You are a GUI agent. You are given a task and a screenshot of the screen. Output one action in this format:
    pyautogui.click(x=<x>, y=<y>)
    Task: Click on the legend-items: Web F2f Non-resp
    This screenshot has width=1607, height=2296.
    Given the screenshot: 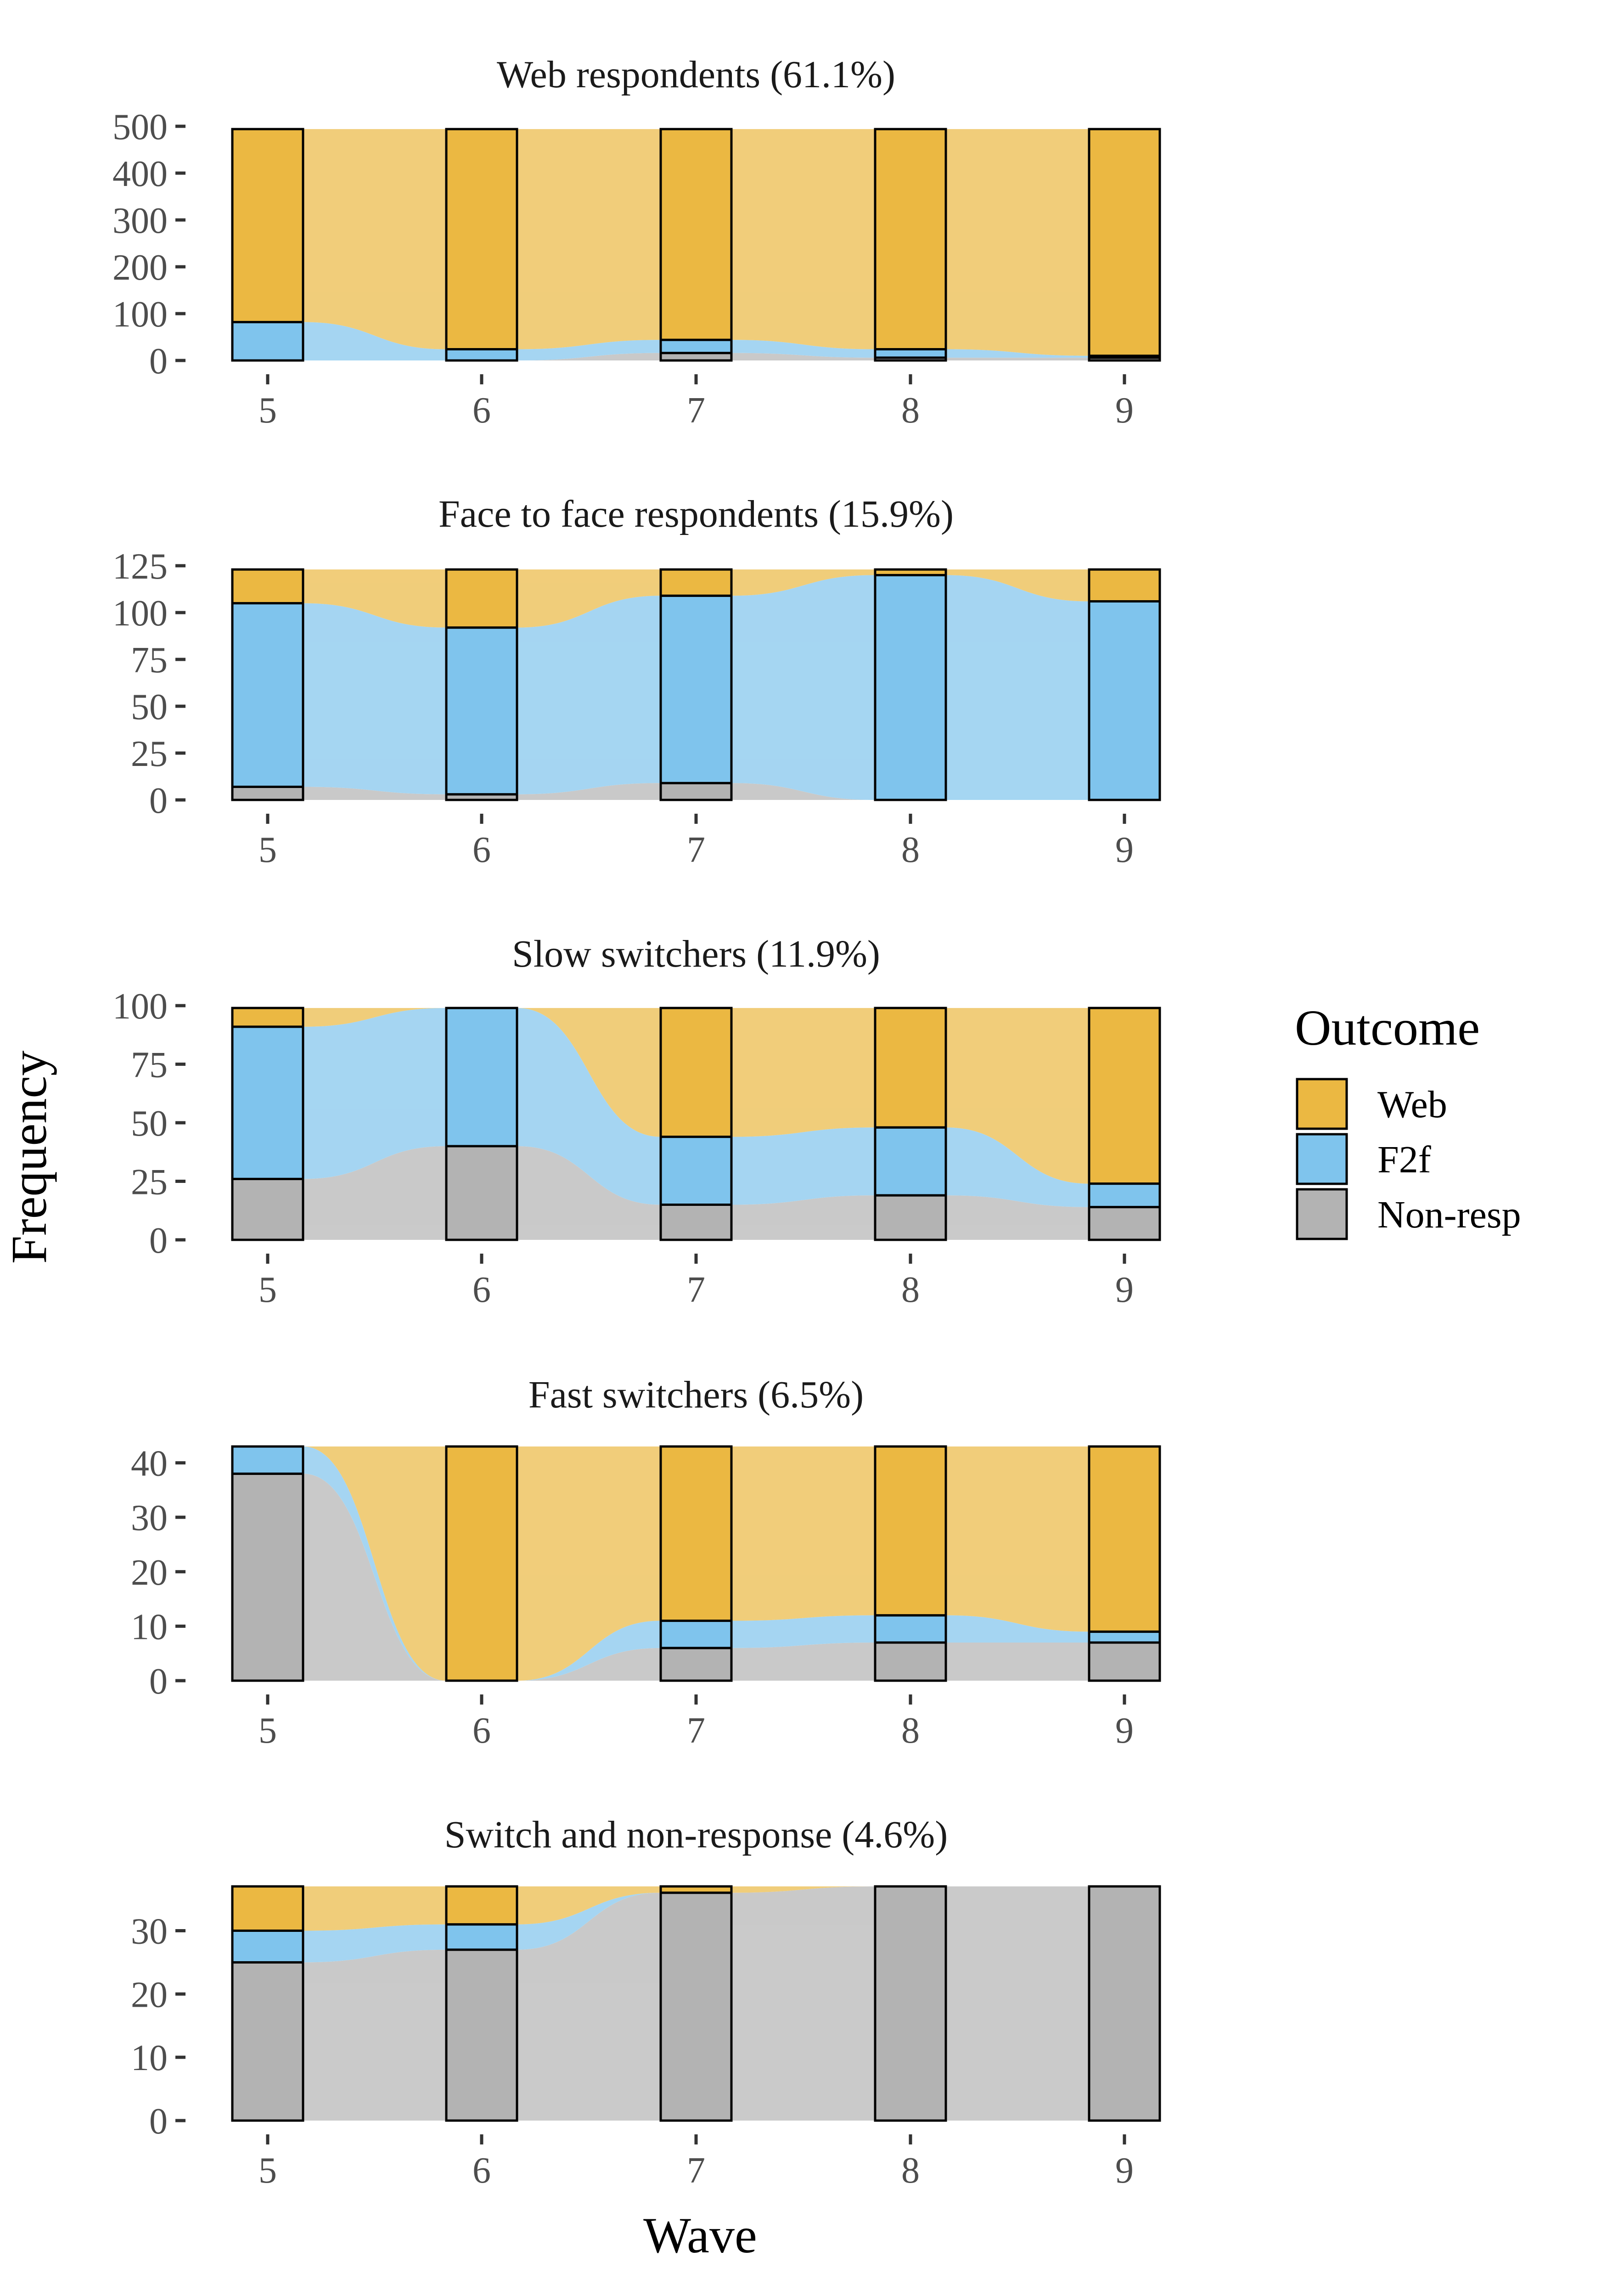 What is the action you would take?
    pyautogui.click(x=1408, y=1159)
    